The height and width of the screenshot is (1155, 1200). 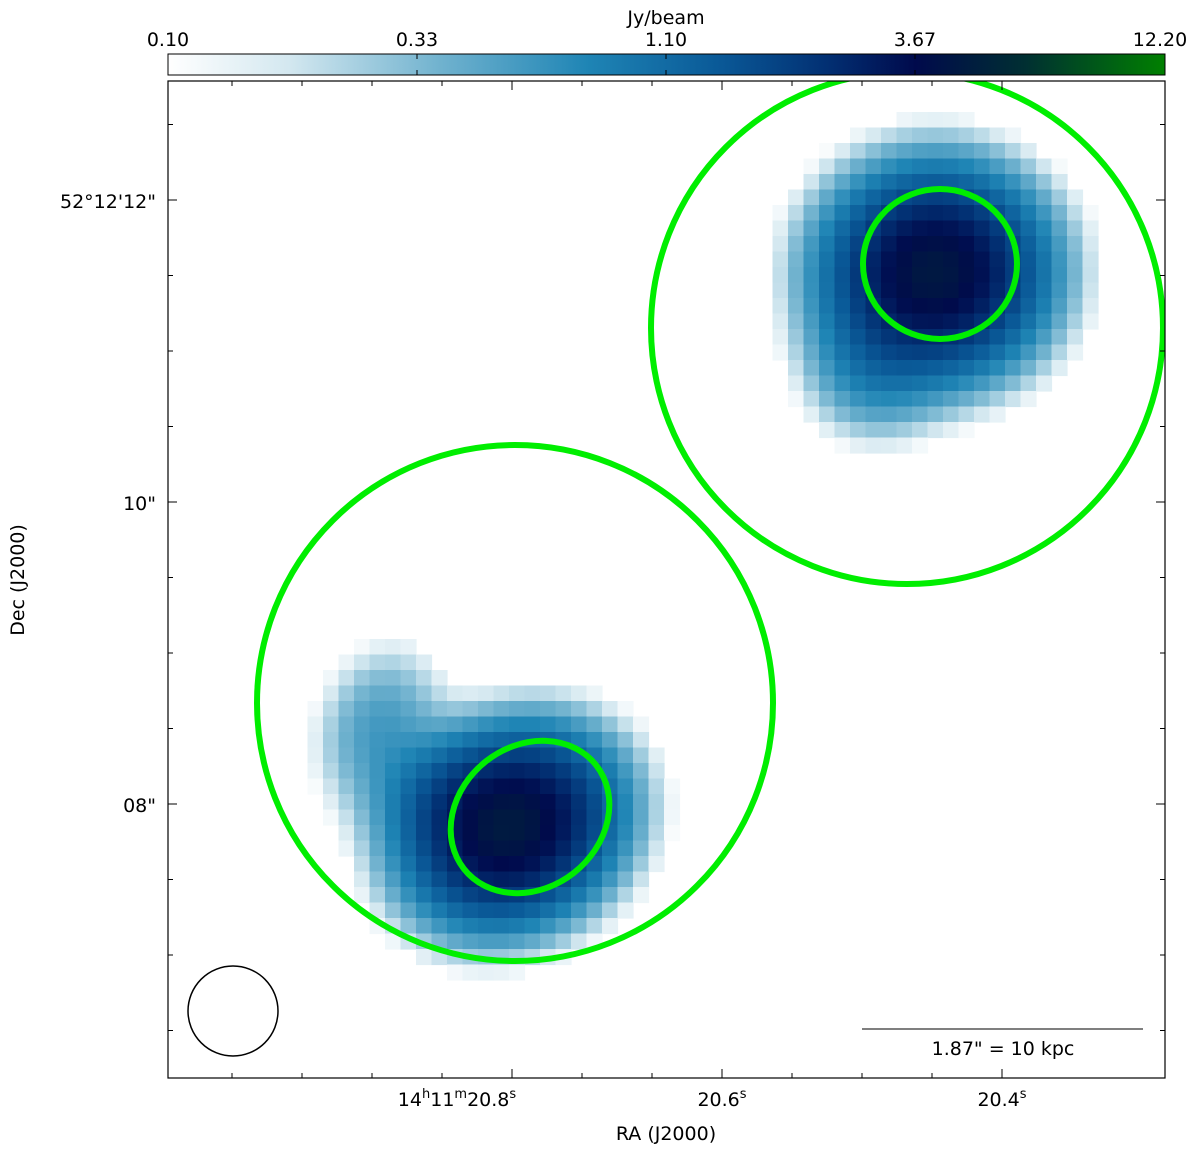 I want to click on colorbar-tick-label-3: 3.67, so click(x=915, y=40).